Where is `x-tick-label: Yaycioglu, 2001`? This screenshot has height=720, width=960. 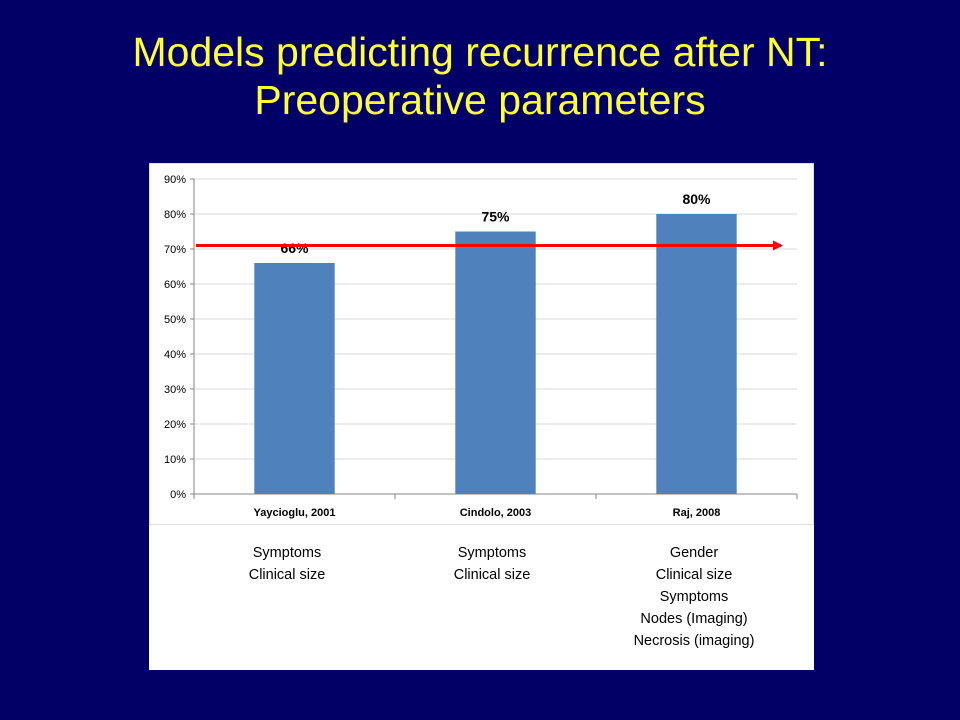
x-tick-label: Yaycioglu, 2001 is located at coordinates (295, 513).